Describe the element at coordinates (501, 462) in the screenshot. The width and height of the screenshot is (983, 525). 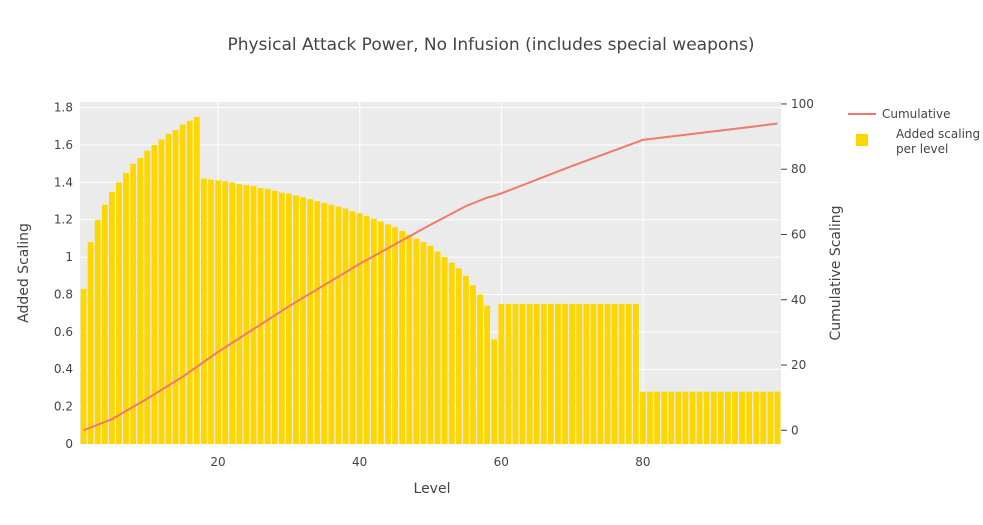
I see `x-tick-label: 60` at that location.